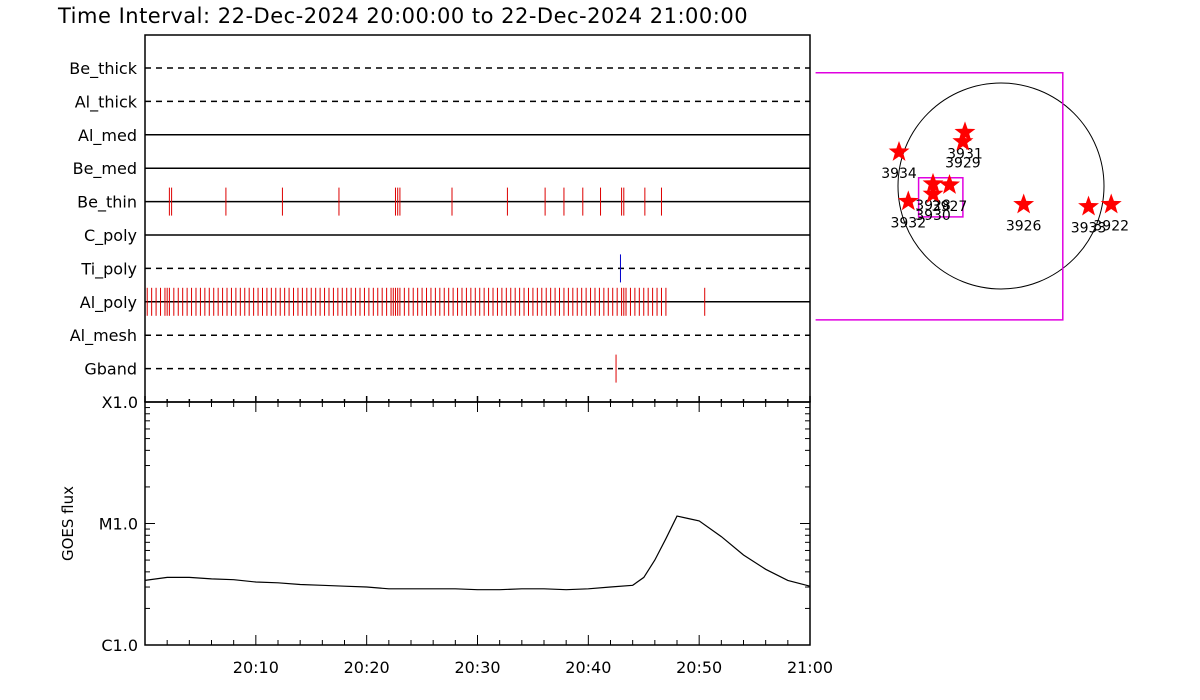 Image resolution: width=1200 pixels, height=700 pixels. I want to click on active-region-label: 3931, so click(965, 154).